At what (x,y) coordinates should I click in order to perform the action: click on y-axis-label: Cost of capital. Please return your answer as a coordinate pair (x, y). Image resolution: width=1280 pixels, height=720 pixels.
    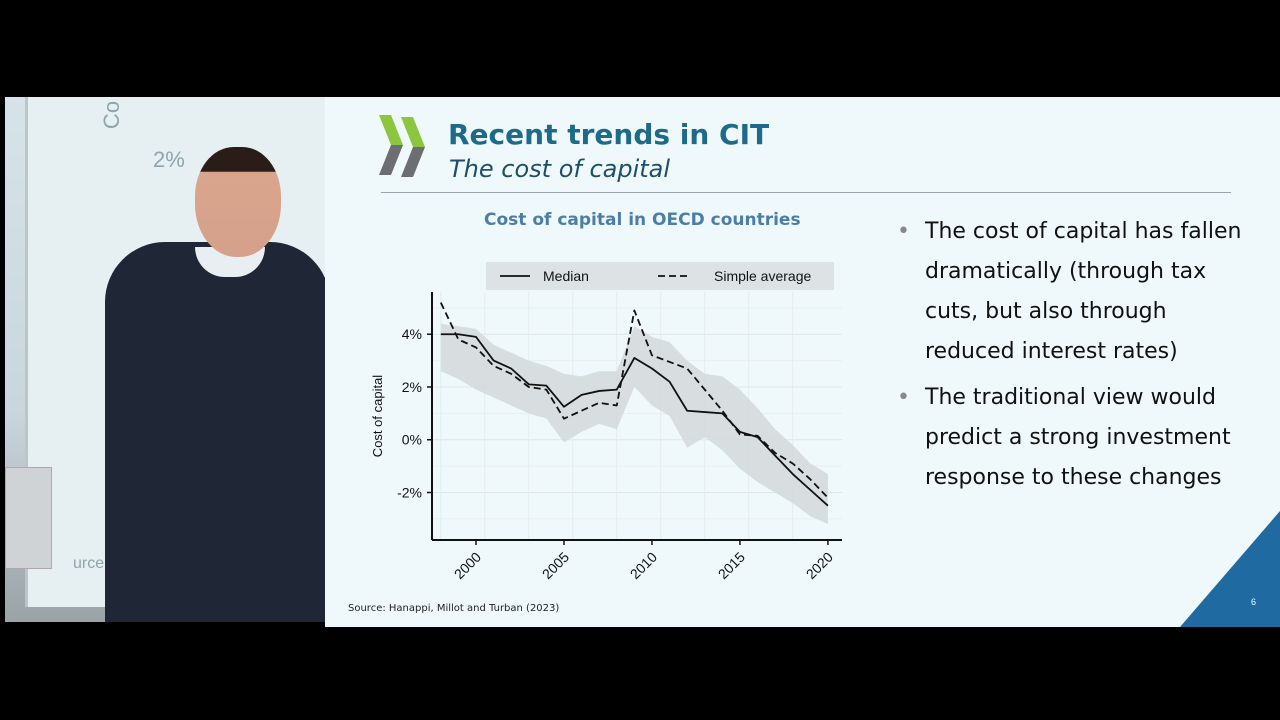
    Looking at the image, I should click on (377, 416).